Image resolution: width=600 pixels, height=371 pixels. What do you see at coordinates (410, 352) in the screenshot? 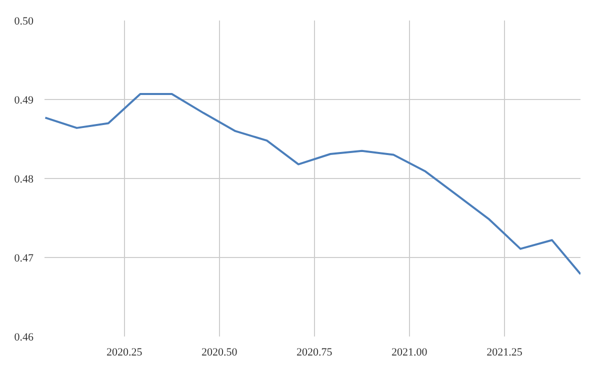
I see `x-tick-label: 2021.00` at bounding box center [410, 352].